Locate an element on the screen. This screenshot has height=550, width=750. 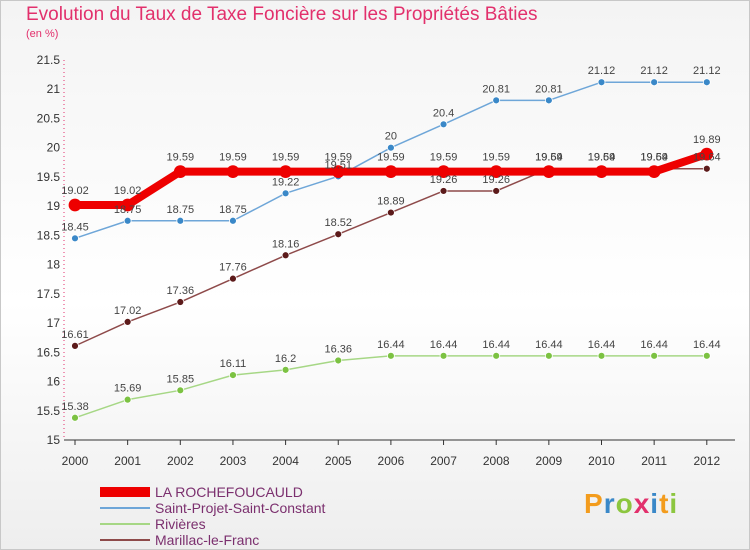
legend-label: Marillac-le-Franc is located at coordinates (207, 540).